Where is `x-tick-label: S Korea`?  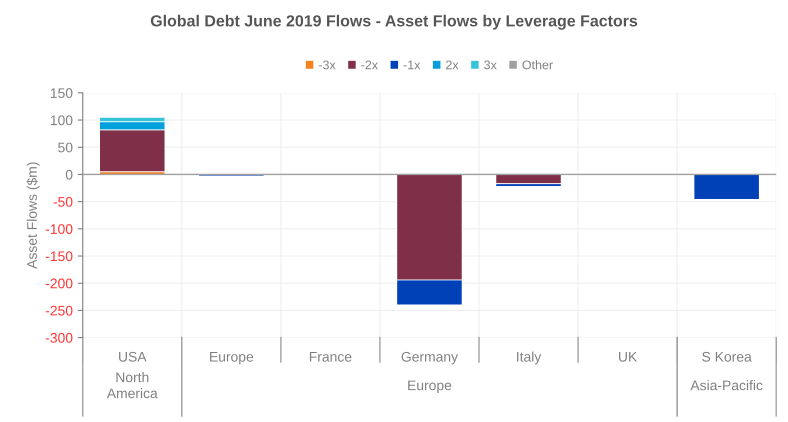 x-tick-label: S Korea is located at coordinates (727, 357).